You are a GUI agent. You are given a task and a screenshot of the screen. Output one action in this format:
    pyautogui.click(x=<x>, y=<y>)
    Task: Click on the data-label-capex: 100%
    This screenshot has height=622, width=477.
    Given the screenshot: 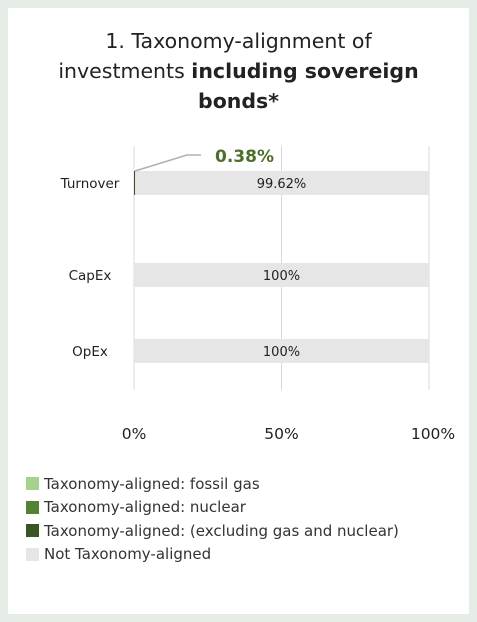 What is the action you would take?
    pyautogui.click(x=281, y=276)
    